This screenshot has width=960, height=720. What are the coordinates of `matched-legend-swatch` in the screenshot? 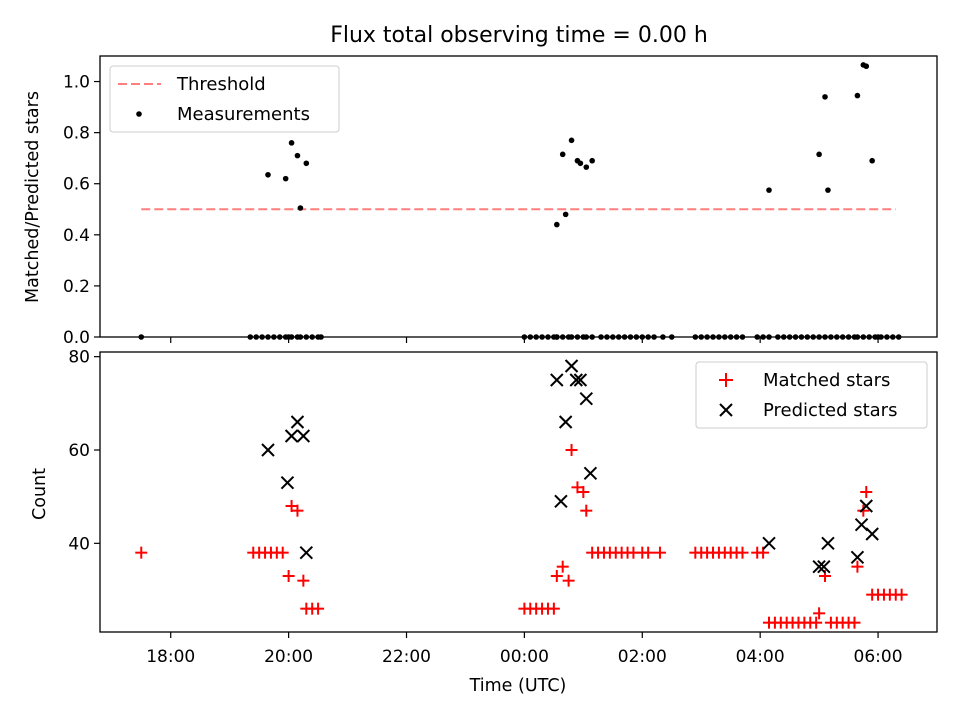 It's located at (726, 380).